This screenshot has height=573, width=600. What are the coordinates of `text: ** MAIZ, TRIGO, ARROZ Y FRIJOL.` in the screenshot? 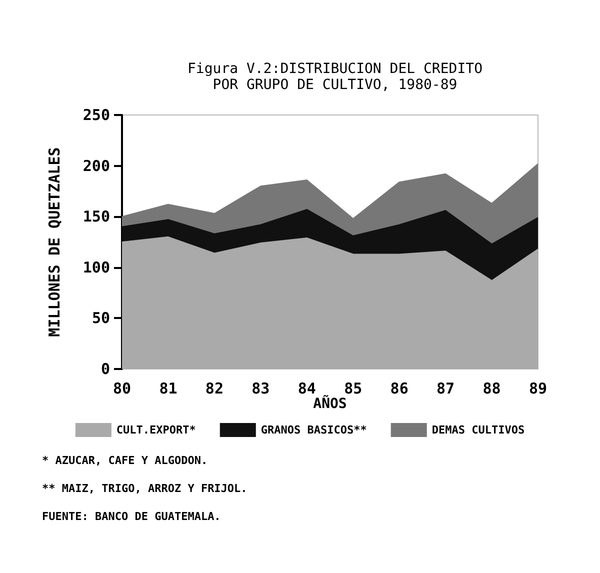 It's located at (145, 488).